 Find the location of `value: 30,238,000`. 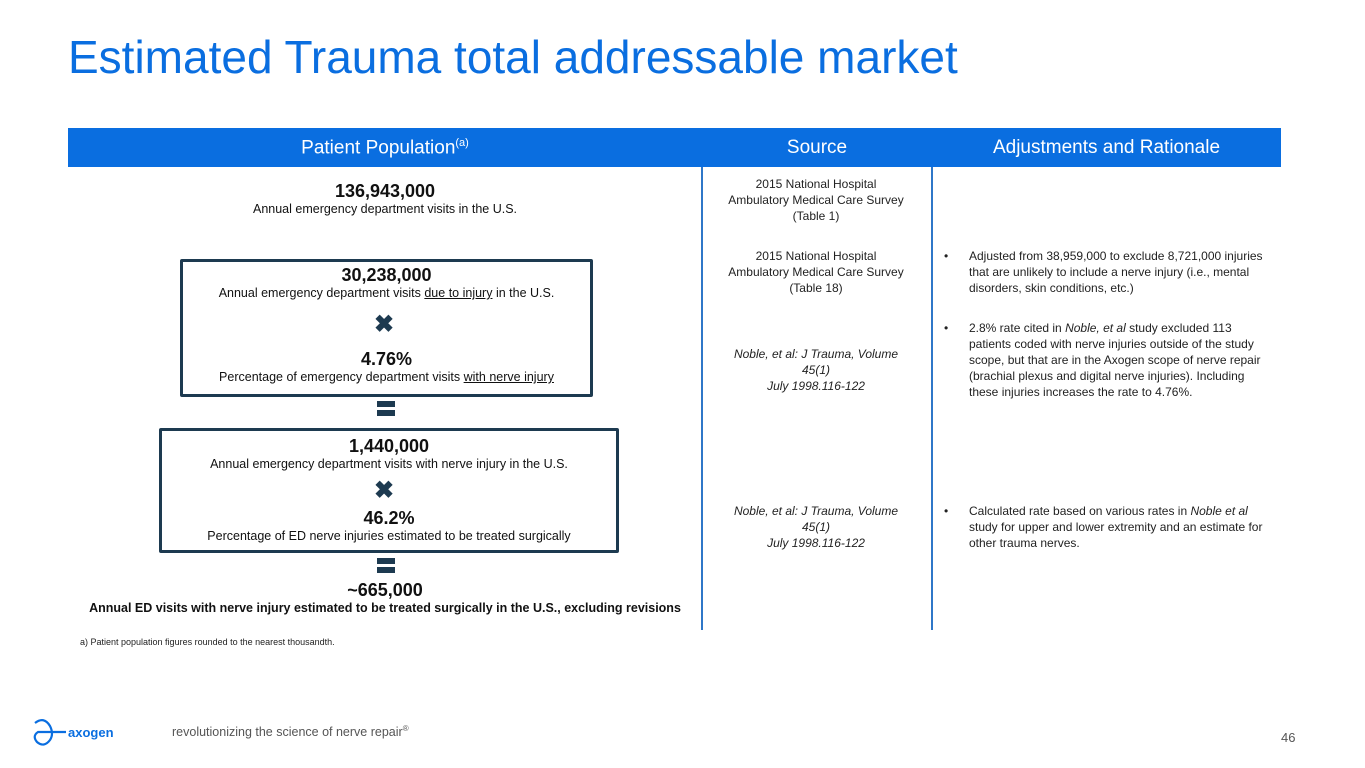

value: 30,238,000 is located at coordinates (386, 275).